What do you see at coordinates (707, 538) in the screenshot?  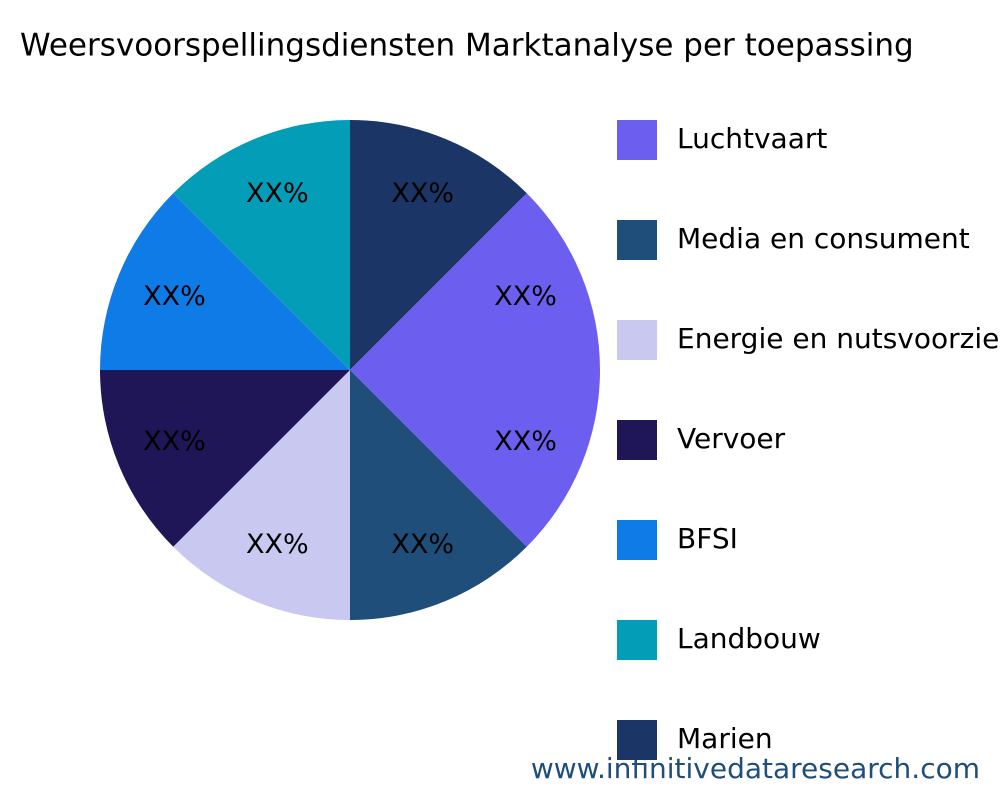 I see `legend-label: BFSI` at bounding box center [707, 538].